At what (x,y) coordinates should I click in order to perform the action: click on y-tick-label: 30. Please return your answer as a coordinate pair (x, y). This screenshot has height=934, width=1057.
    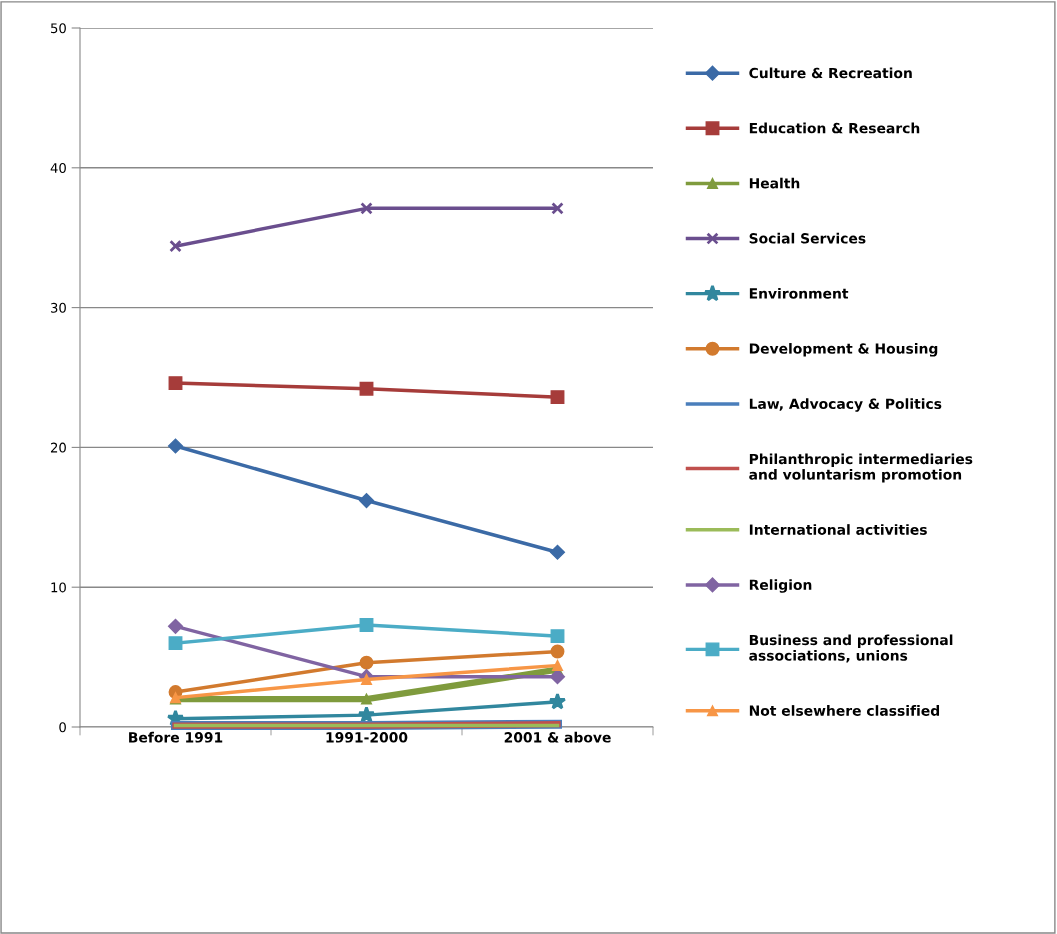
    Looking at the image, I should click on (58, 307).